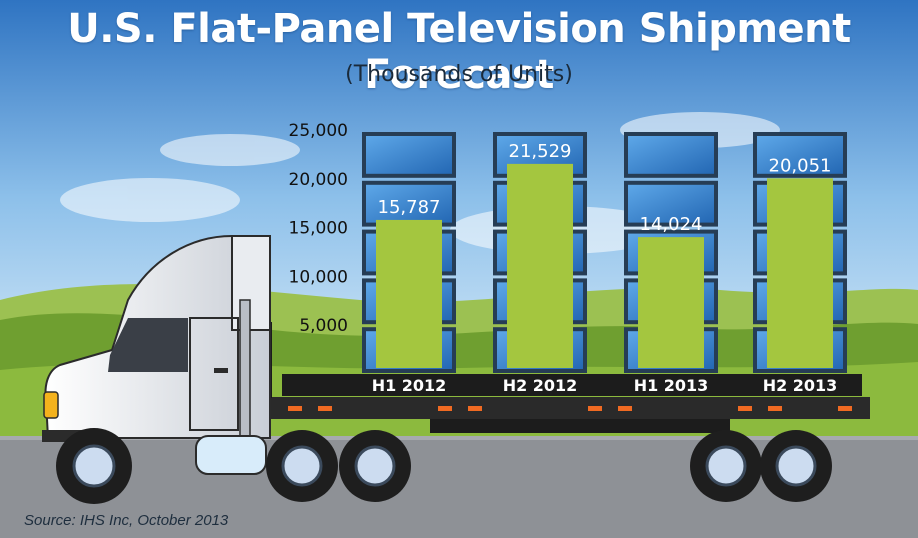 This screenshot has height=538, width=918. I want to click on cab-window, so click(148, 345).